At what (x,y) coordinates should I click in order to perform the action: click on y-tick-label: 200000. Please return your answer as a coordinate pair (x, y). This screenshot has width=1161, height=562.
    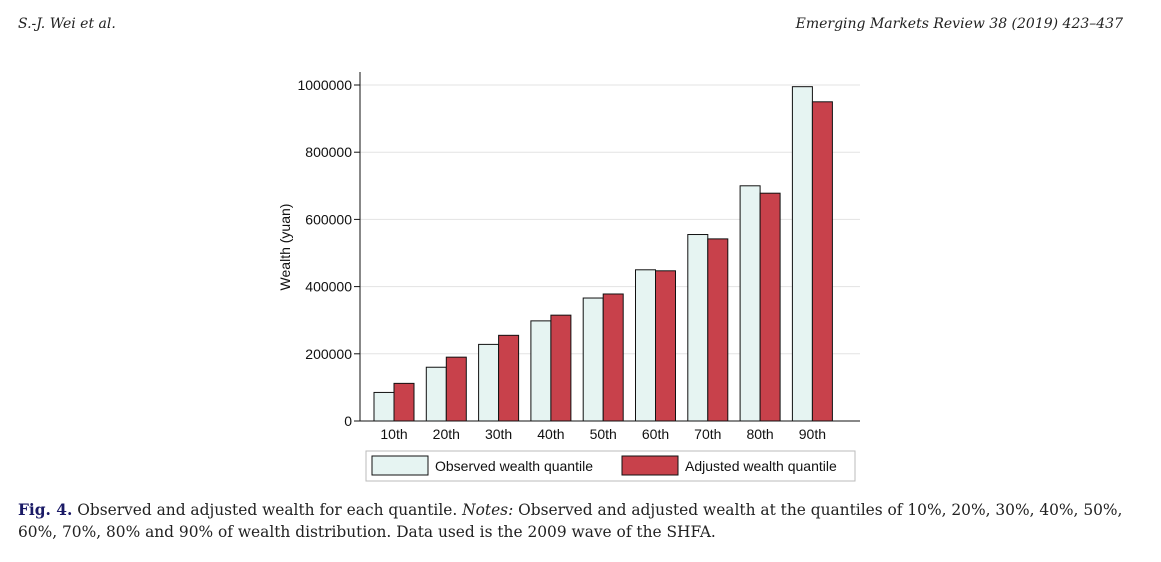
    Looking at the image, I should click on (328, 354).